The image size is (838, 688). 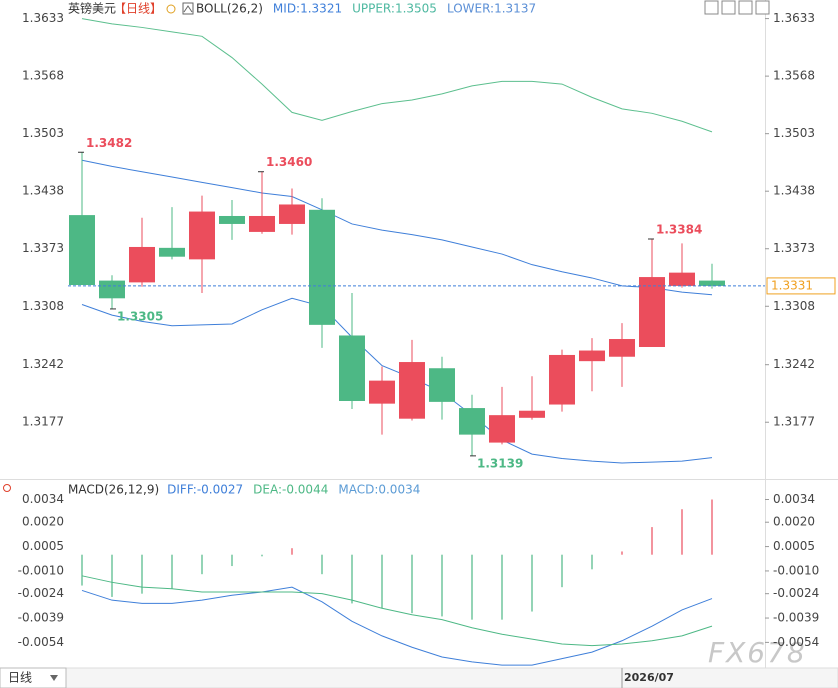 What do you see at coordinates (796, 642) in the screenshot?
I see `y-tick-label-right: -0.0054` at bounding box center [796, 642].